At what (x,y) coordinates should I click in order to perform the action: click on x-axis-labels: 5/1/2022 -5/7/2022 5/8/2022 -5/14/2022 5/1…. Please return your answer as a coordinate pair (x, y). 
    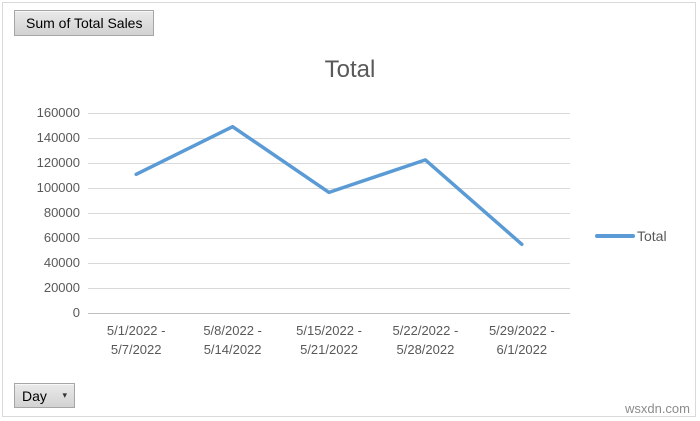
    Looking at the image, I should click on (329, 340).